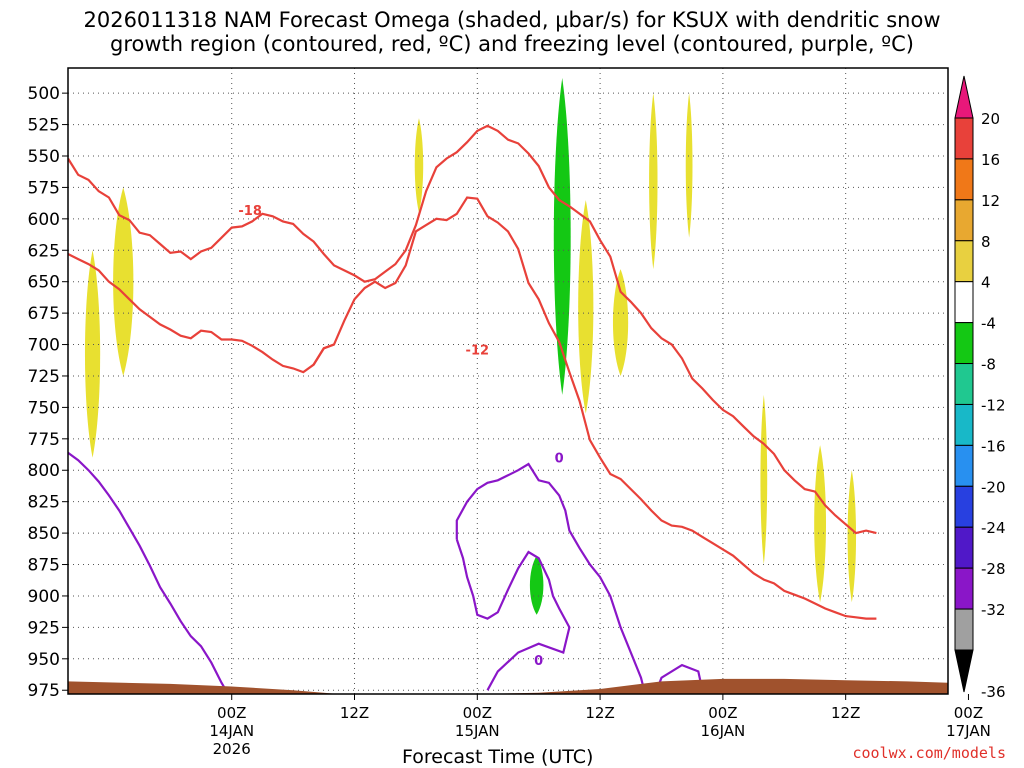 The width and height of the screenshot is (1024, 768). I want to click on x-tick-date-0: 14JAN, so click(231, 731).